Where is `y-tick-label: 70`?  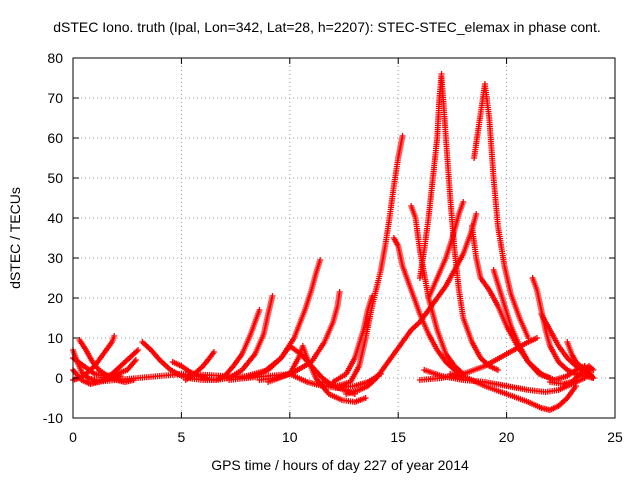 y-tick-label: 70 is located at coordinates (55, 98).